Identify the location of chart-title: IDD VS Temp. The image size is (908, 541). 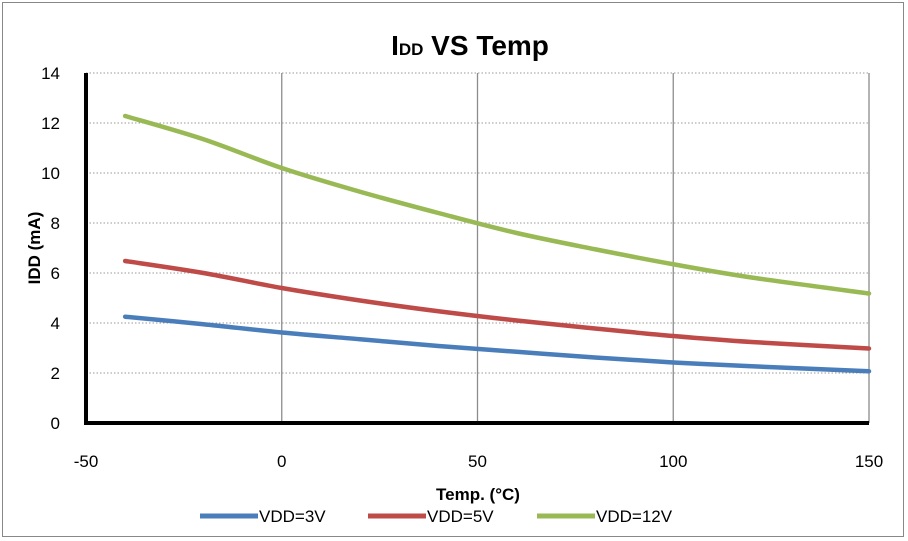
(470, 45).